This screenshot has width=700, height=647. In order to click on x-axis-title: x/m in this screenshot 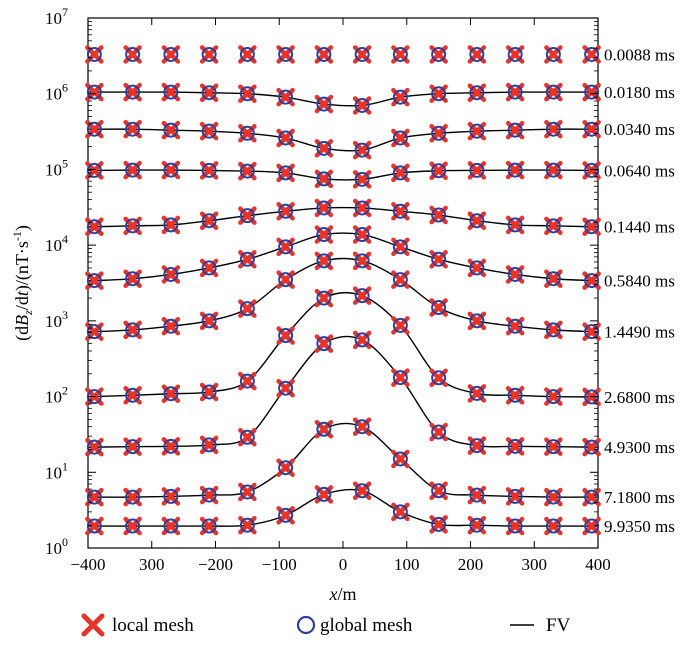, I will do `click(342, 594)`.